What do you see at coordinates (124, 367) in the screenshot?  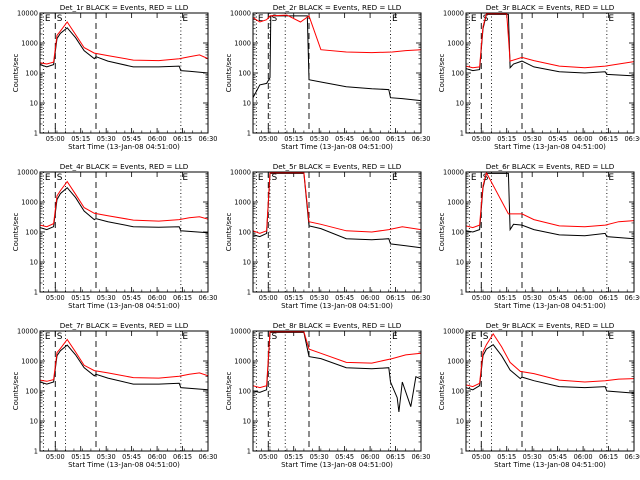 I see `series-events-line` at bounding box center [124, 367].